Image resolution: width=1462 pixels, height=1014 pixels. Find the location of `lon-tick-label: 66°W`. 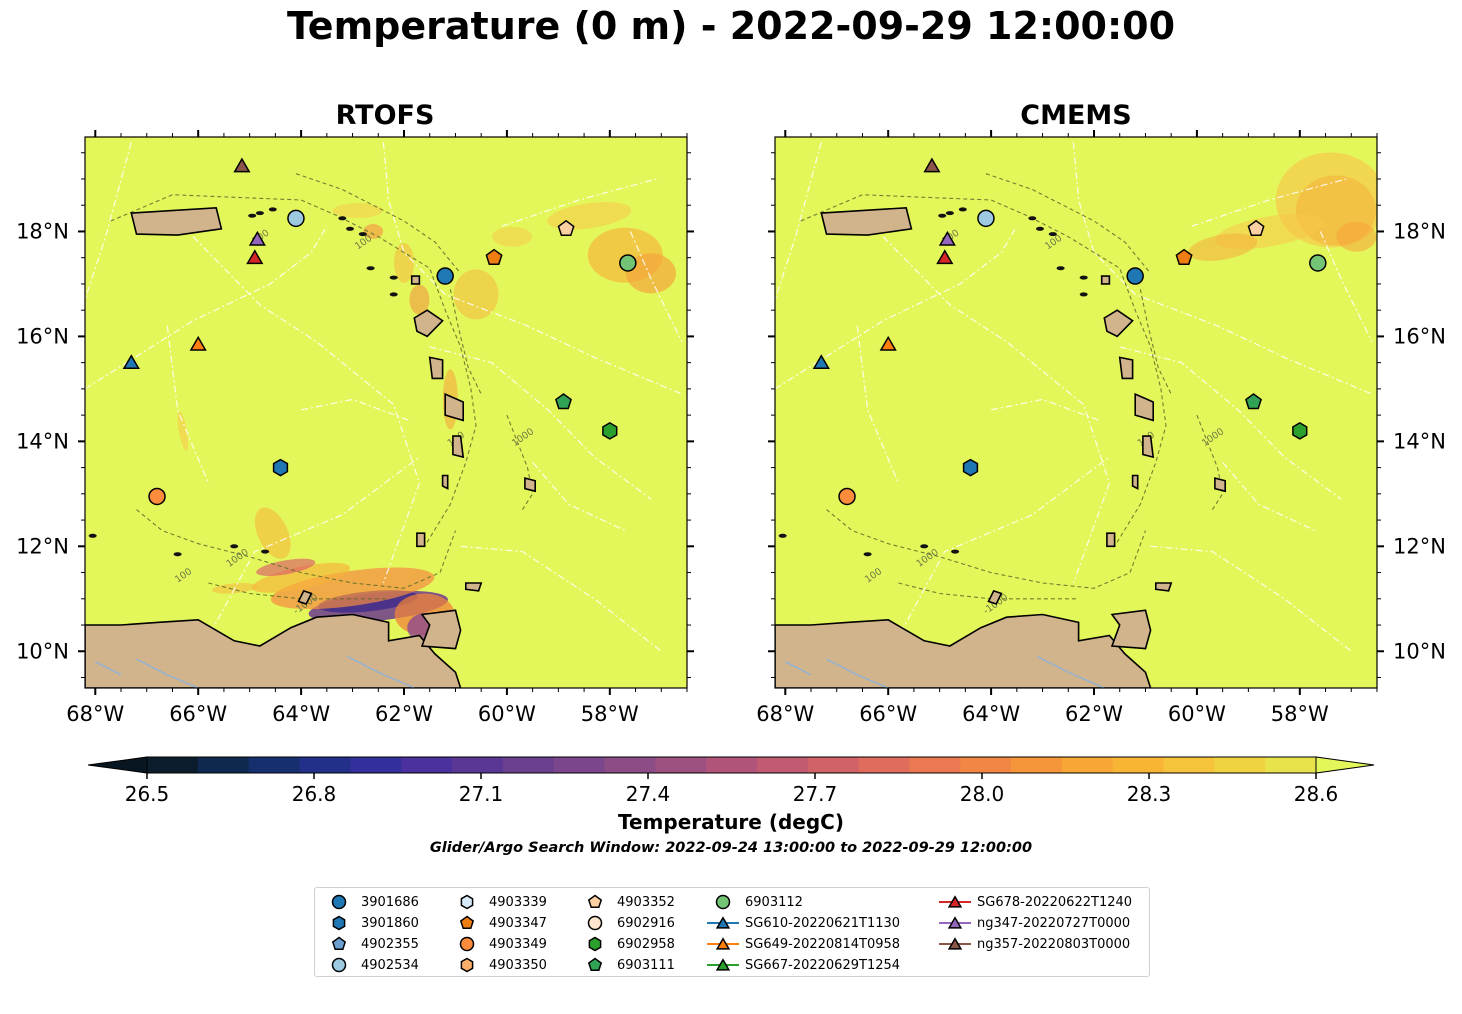

lon-tick-label: 66°W is located at coordinates (888, 714).